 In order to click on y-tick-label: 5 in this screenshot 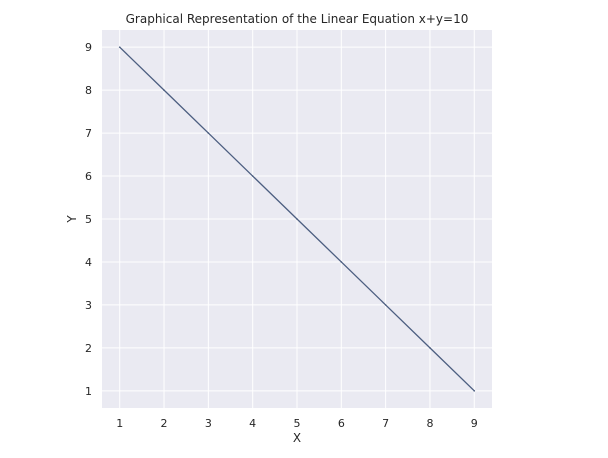, I will do `click(88, 219)`.